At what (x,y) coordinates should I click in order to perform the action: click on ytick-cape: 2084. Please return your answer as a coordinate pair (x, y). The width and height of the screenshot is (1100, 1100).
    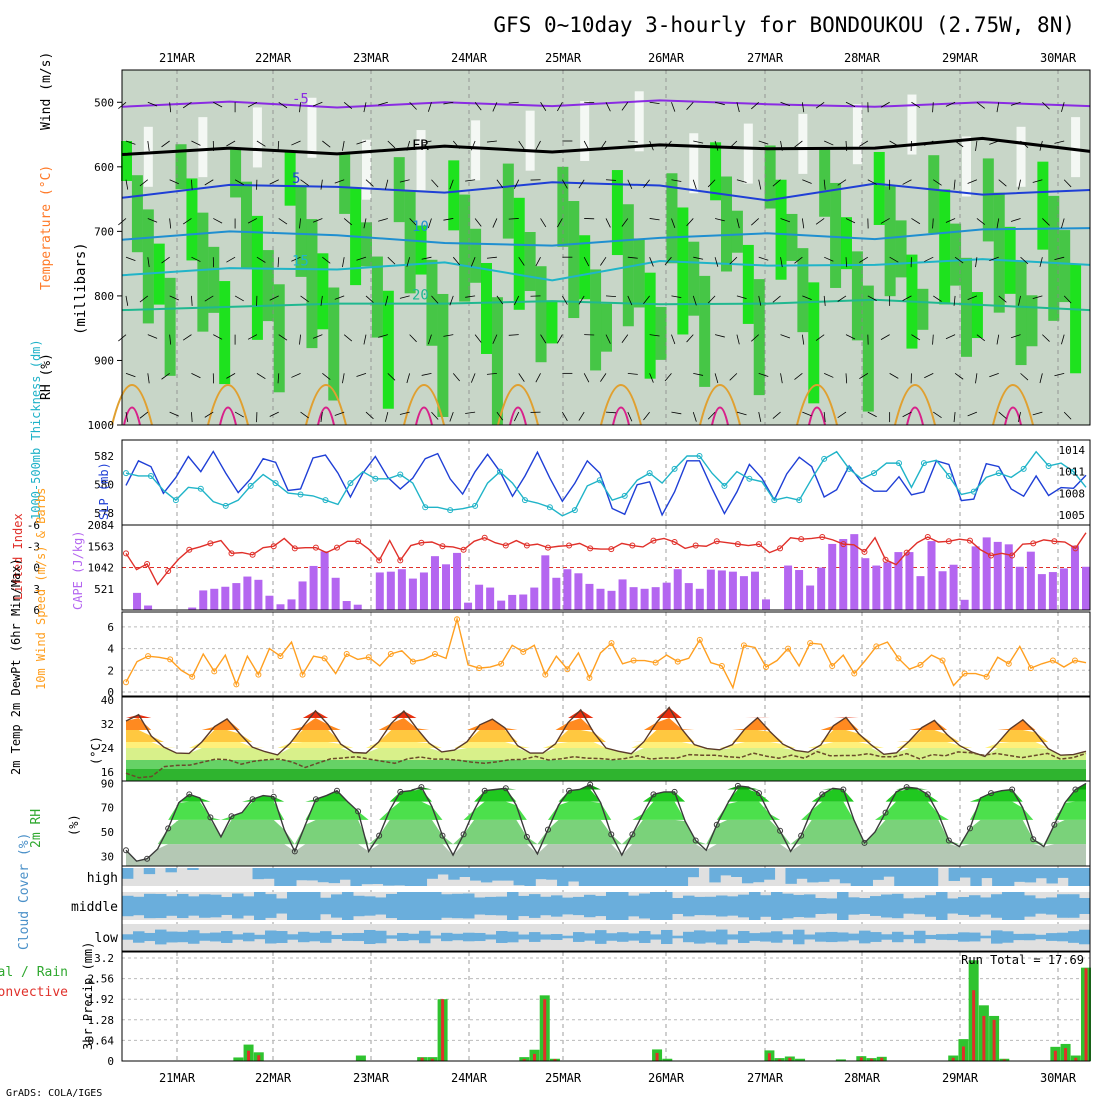
    Looking at the image, I should click on (101, 525).